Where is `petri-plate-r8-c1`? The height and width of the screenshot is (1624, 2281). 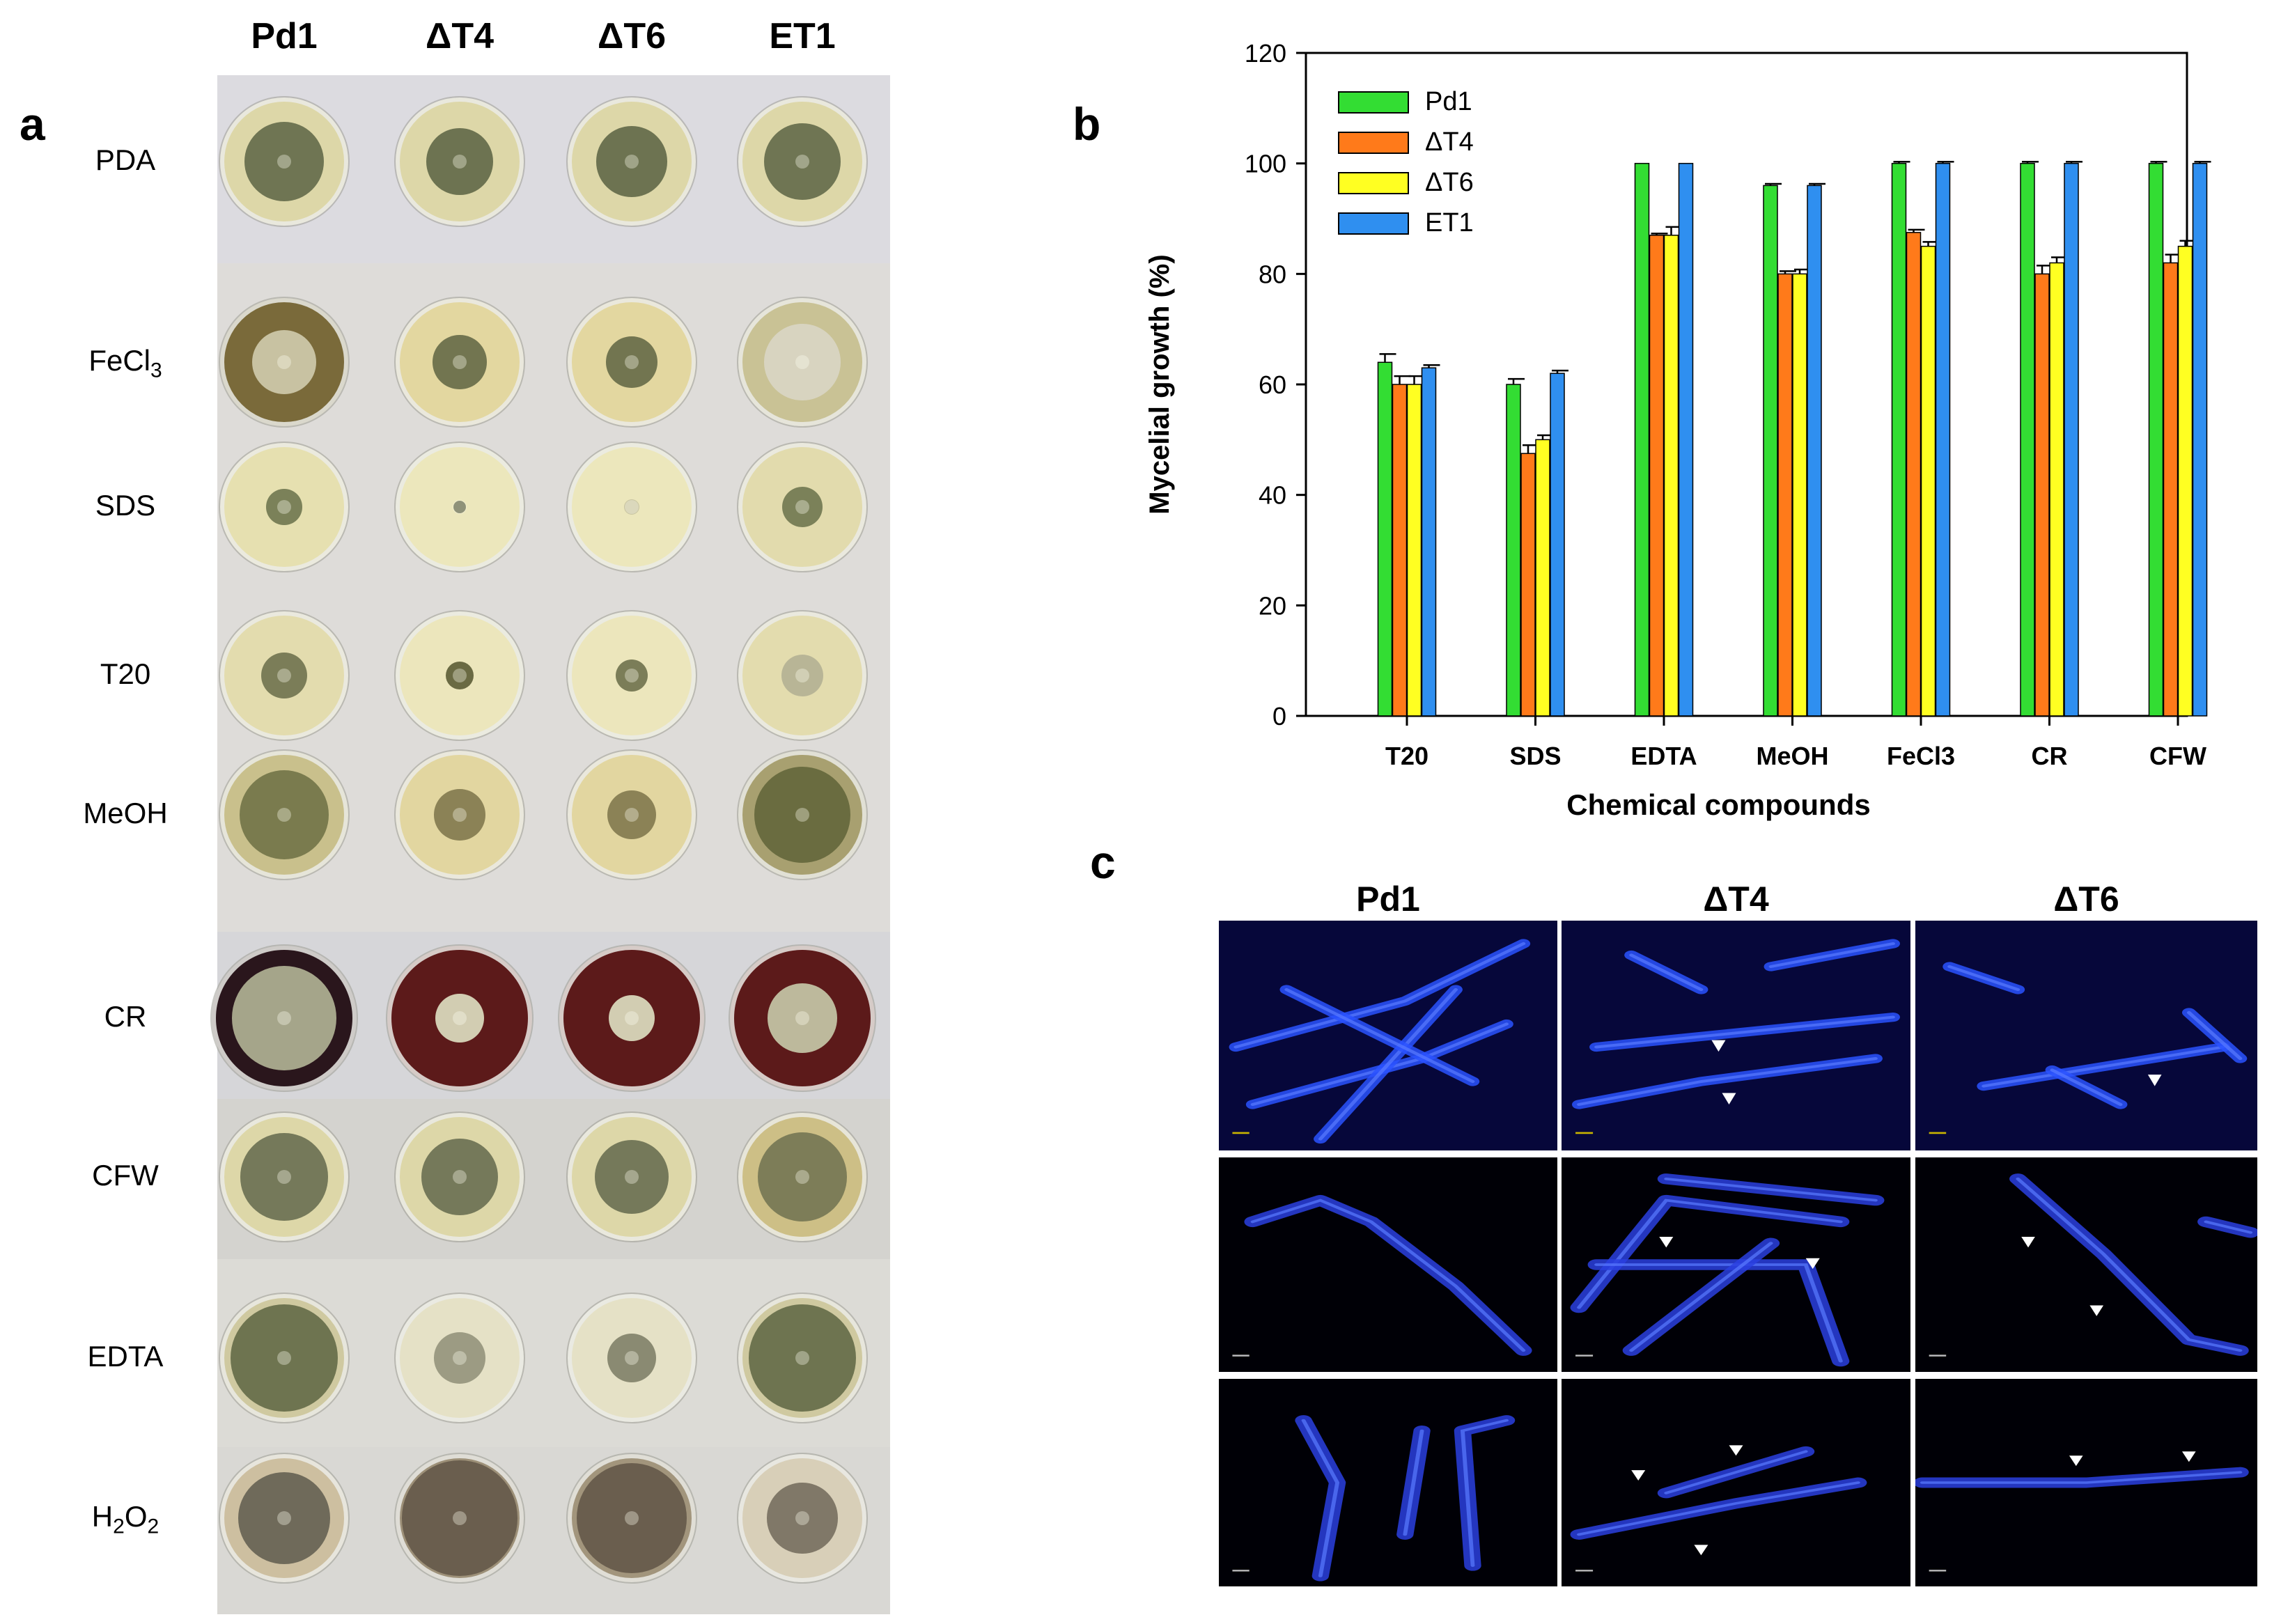 petri-plate-r8-c1 is located at coordinates (460, 1518).